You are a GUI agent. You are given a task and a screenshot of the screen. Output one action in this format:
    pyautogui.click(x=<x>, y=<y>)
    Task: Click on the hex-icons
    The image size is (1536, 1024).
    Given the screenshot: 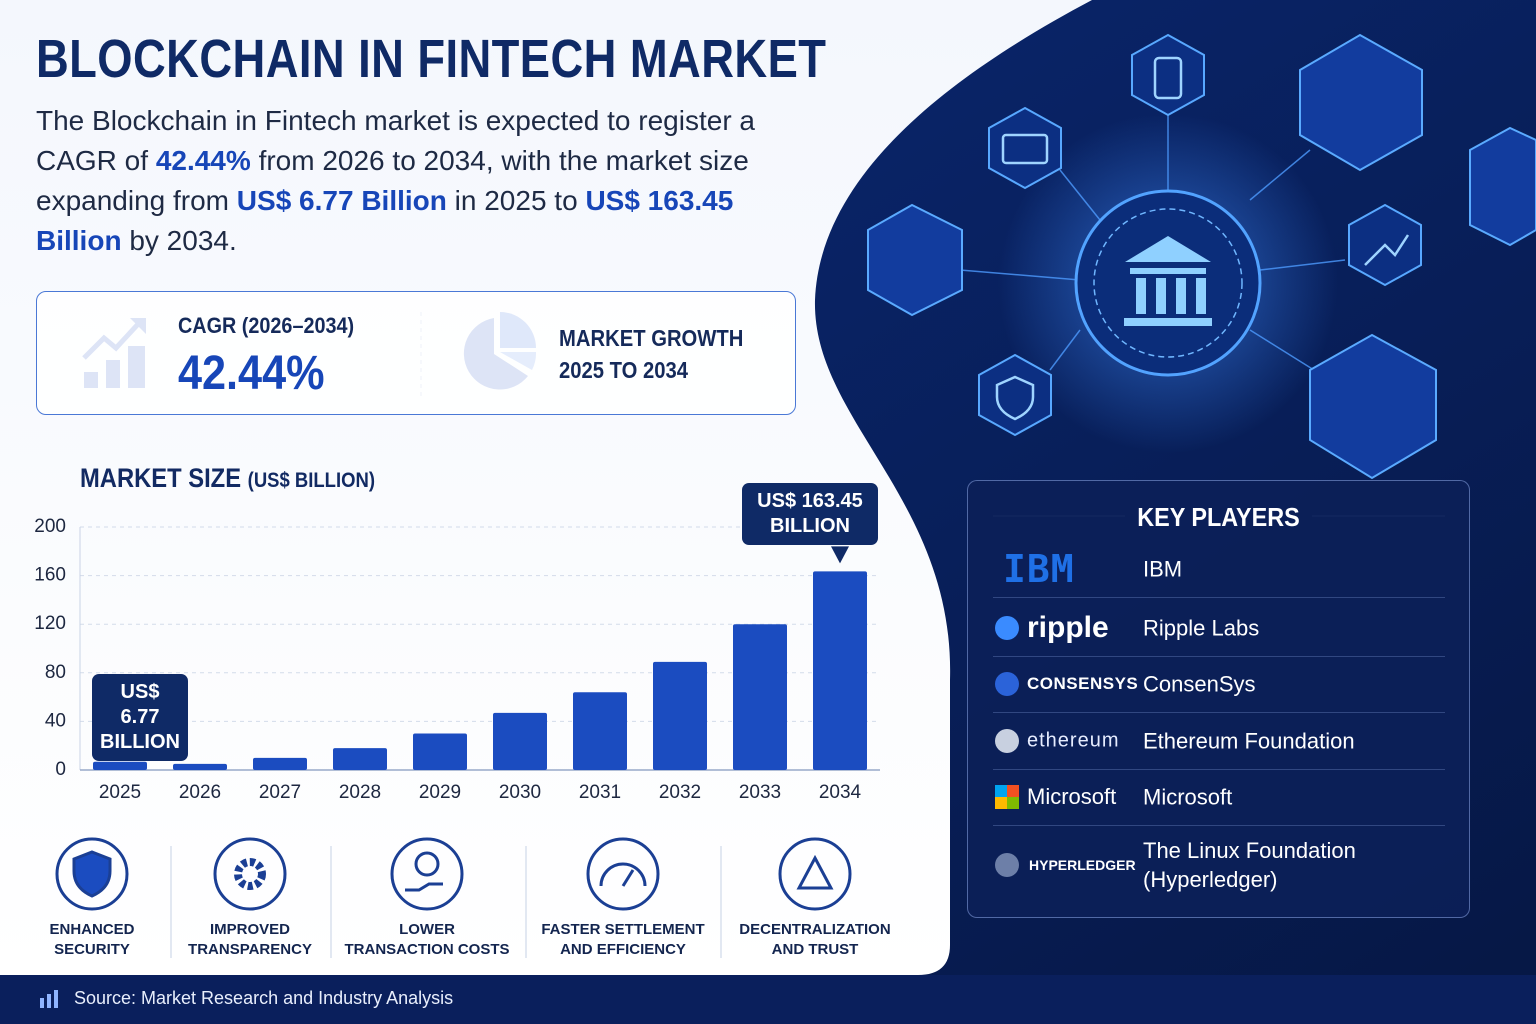 What is the action you would take?
    pyautogui.click(x=1202, y=238)
    